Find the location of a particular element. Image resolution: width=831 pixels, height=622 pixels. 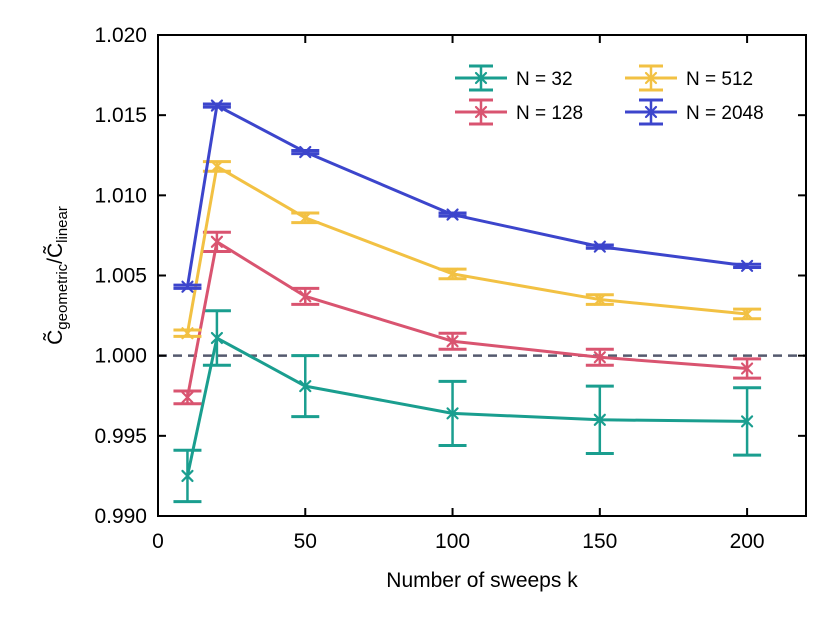

y-tick-label: 1.010 is located at coordinates (120, 195).